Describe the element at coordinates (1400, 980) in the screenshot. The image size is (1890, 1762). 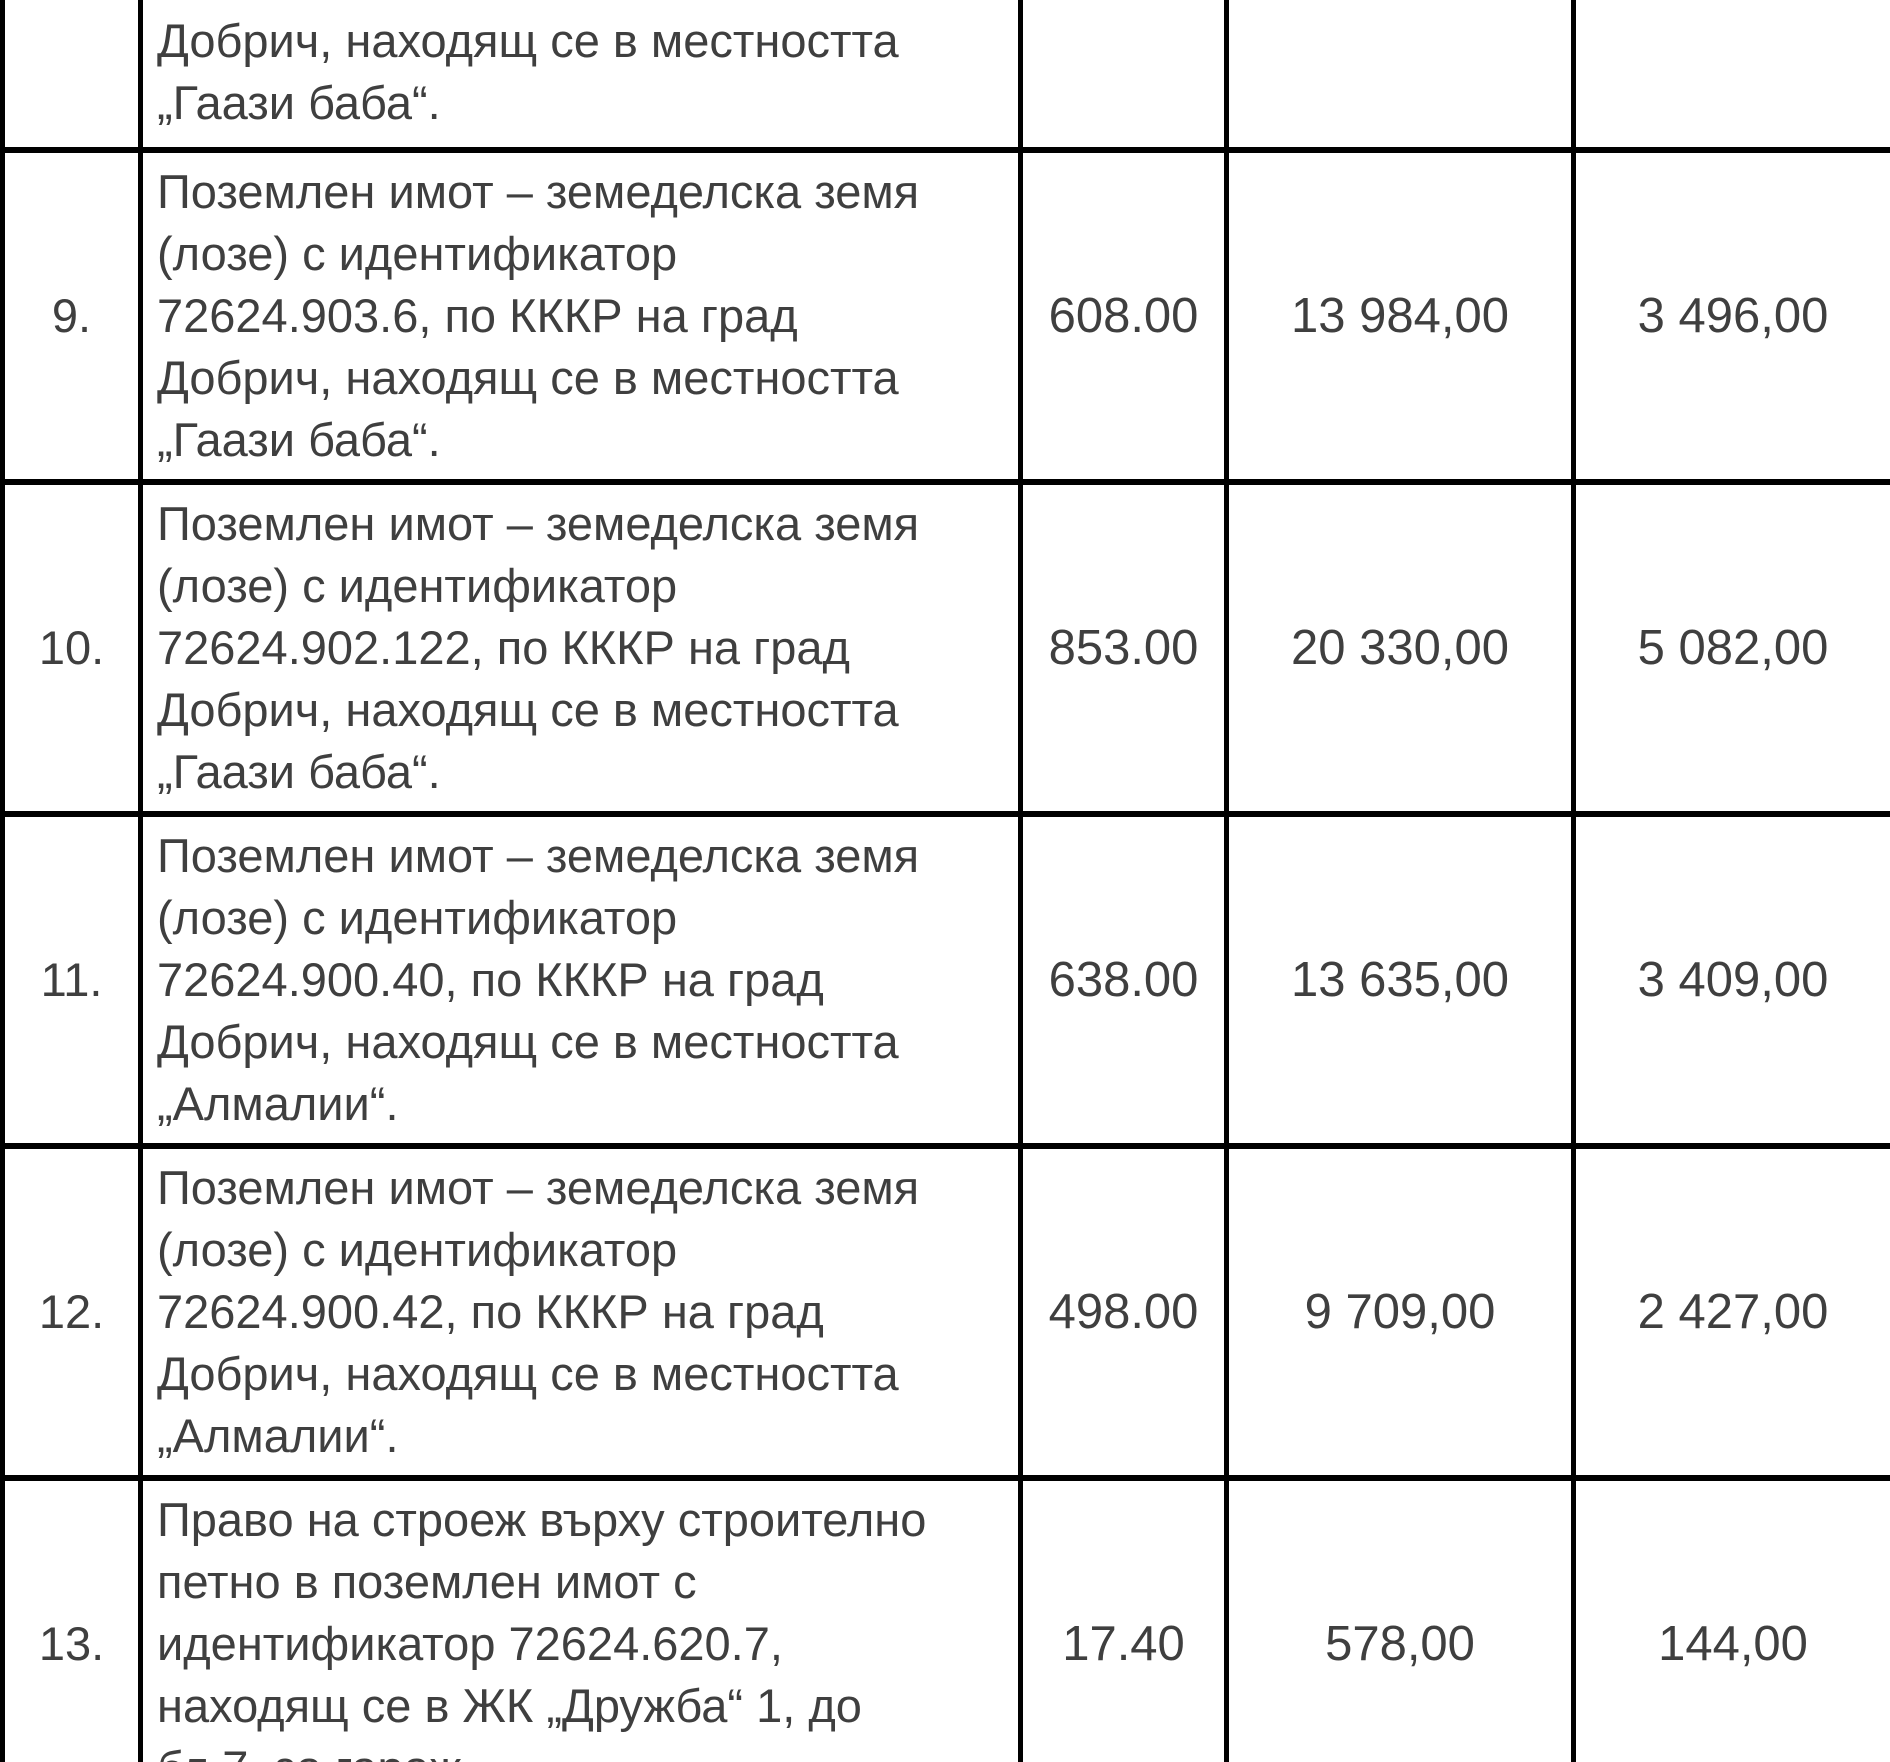
I see `value2-cell: 13 635,00` at that location.